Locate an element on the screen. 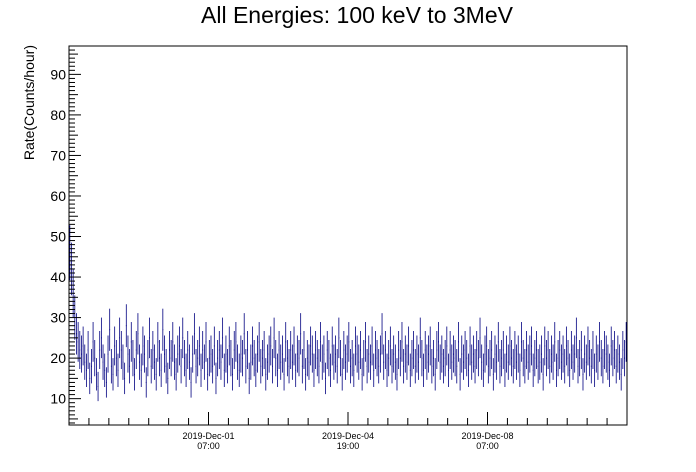  y-tick-label: 20 is located at coordinates (58, 358).